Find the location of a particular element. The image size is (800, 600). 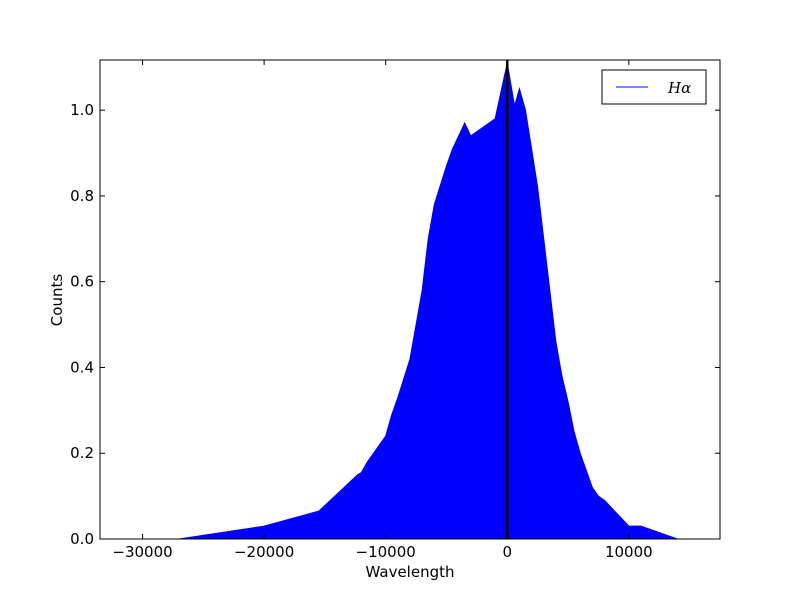

y-tick-label: 0.8 is located at coordinates (82, 196).